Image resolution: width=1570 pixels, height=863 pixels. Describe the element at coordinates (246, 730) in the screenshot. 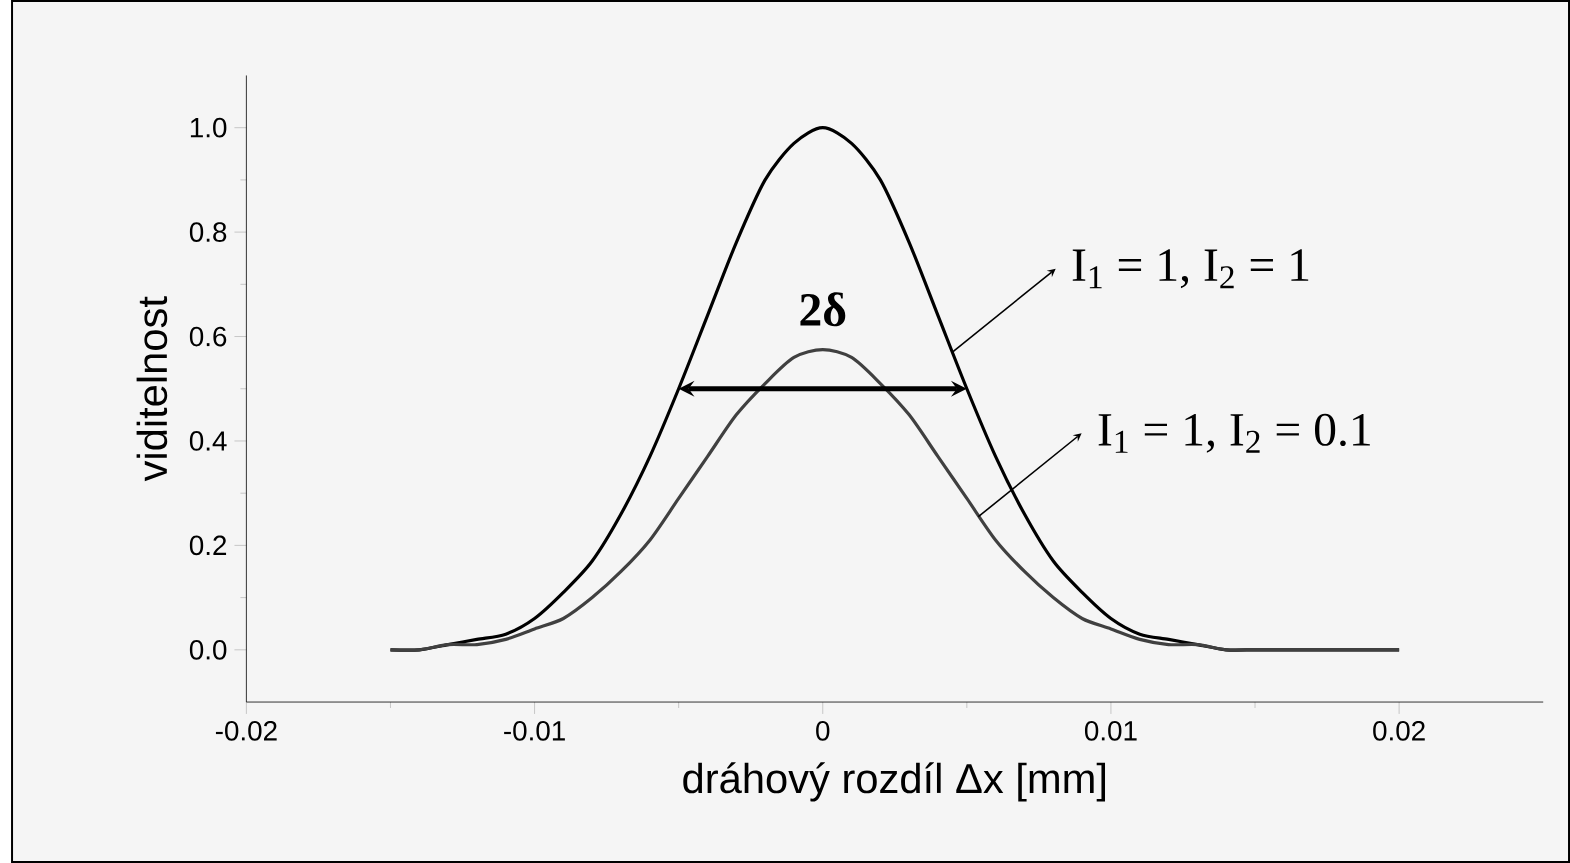

I see `x-tick-label: -0.02` at that location.